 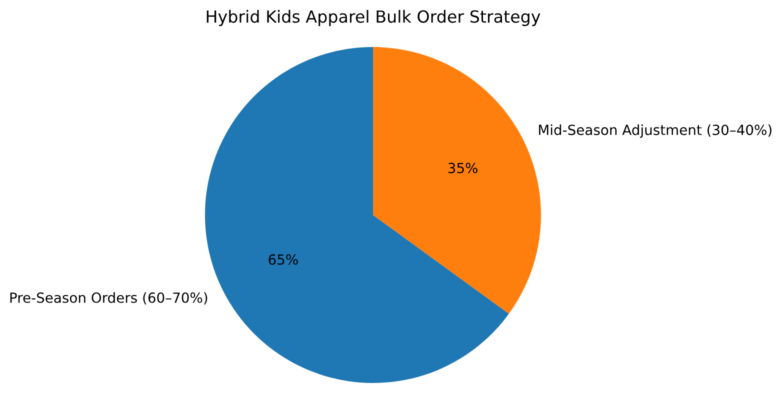 I want to click on data-label: 65%, so click(x=283, y=259).